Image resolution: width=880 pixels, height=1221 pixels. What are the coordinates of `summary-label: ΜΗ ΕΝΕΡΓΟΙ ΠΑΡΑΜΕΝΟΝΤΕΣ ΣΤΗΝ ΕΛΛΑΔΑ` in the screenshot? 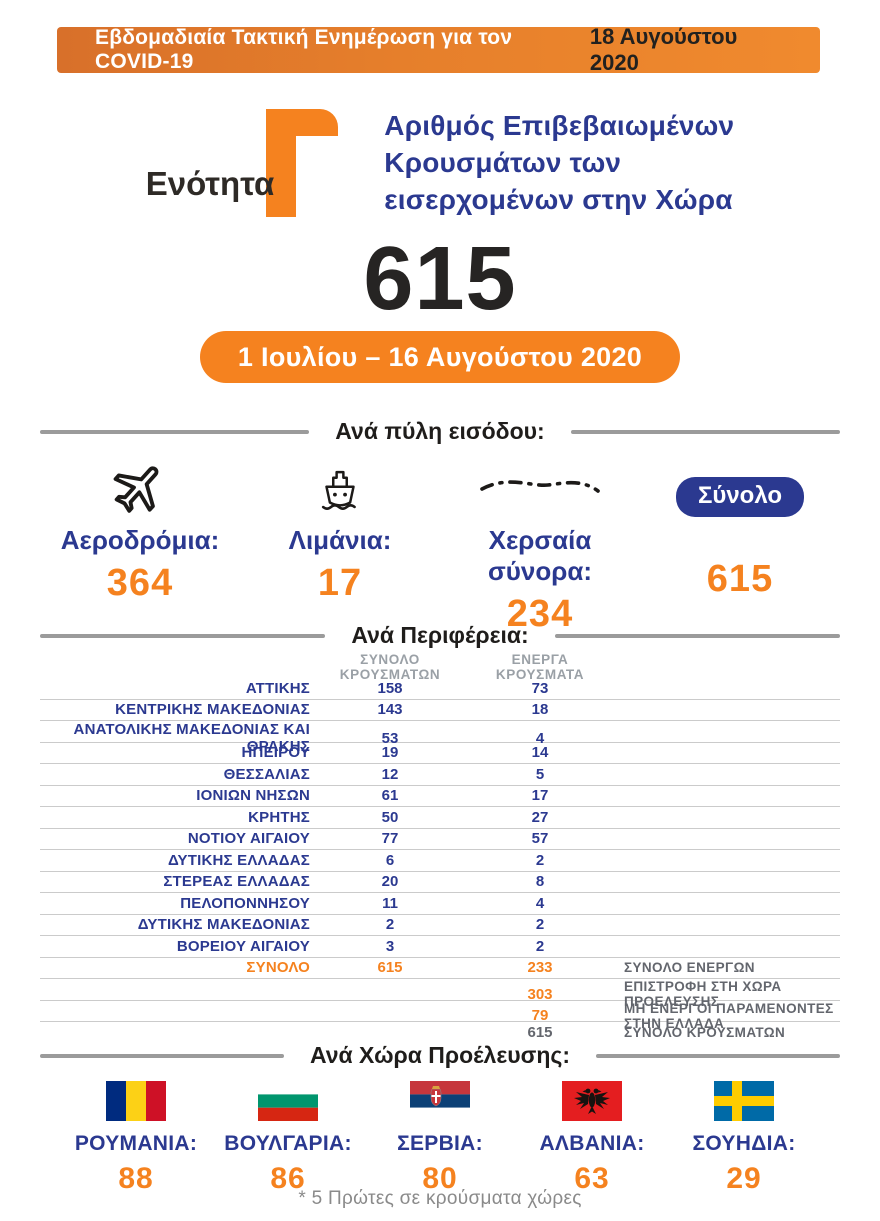 It's located at (729, 1015).